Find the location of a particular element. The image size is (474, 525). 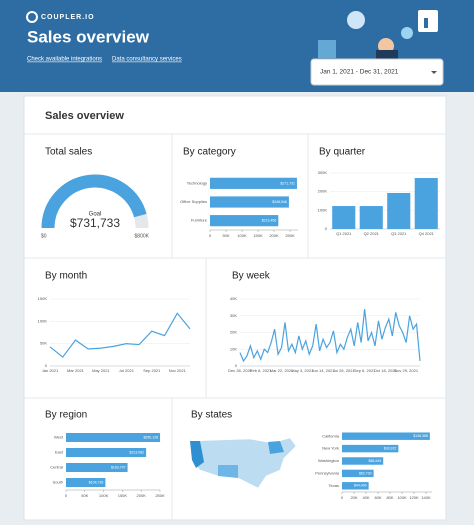

x-tick-label: Jan 2021 is located at coordinates (50, 370).